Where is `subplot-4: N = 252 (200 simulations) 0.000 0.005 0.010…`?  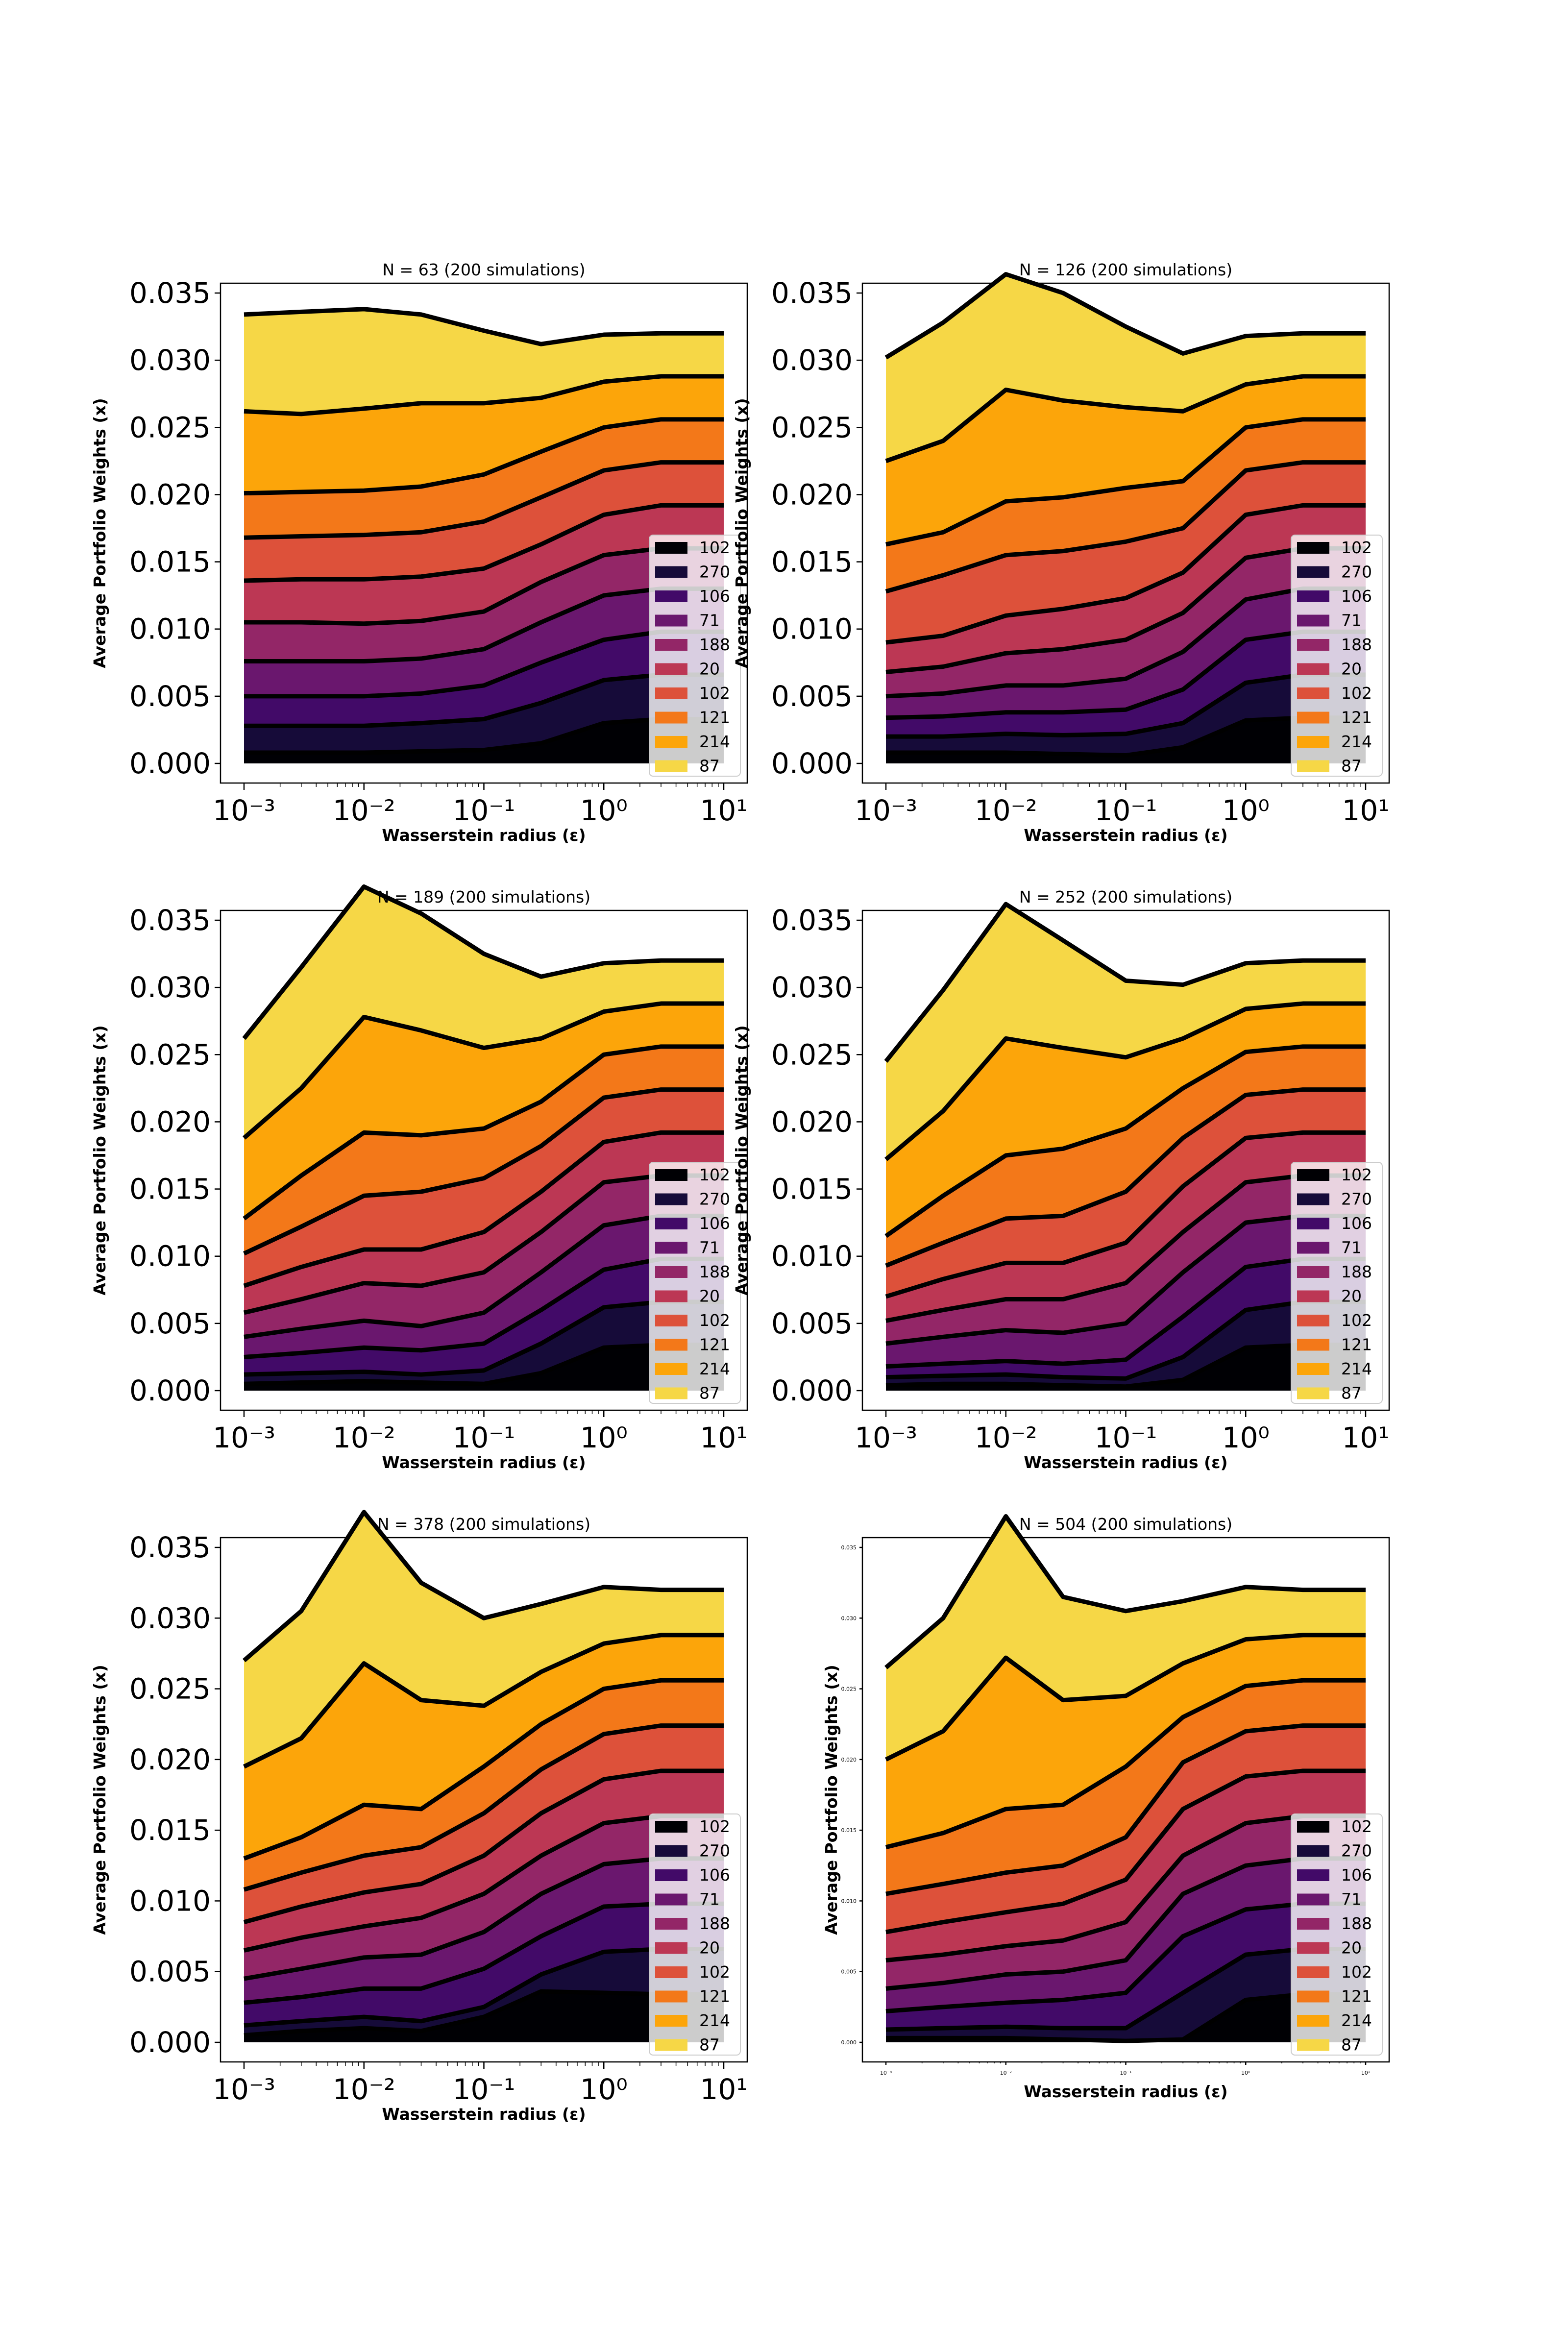
subplot-4: N = 252 (200 simulations) 0.000 0.005 0.010… is located at coordinates (1061, 1179).